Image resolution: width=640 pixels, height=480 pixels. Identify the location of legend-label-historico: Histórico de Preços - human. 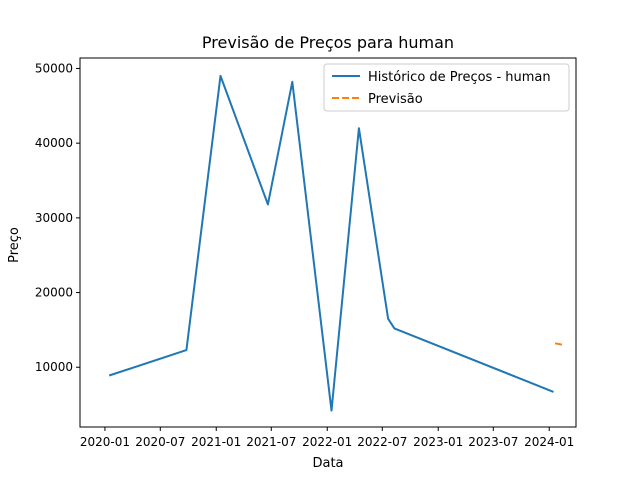
(459, 77).